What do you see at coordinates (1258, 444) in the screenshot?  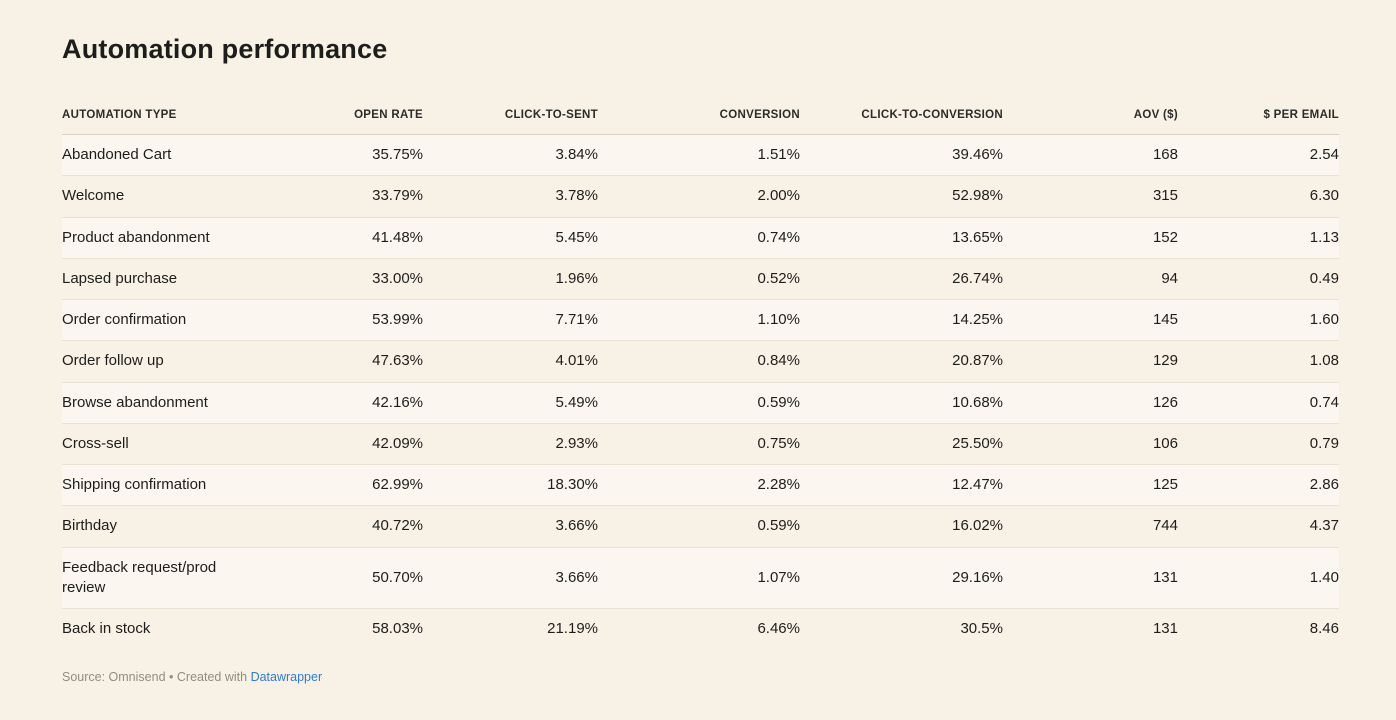 I see `value-cell: 0.79` at bounding box center [1258, 444].